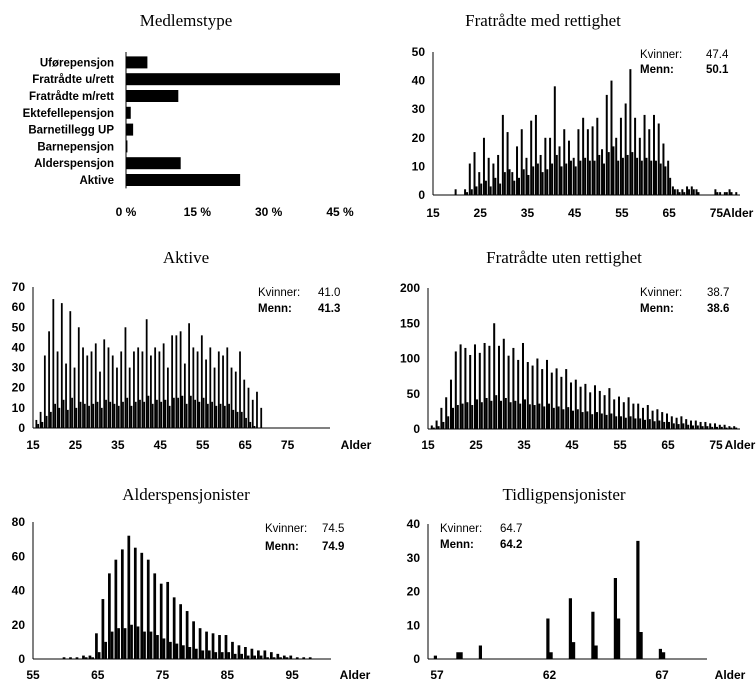 The image size is (756, 684). What do you see at coordinates (563, 494) in the screenshot?
I see `chart-title: Tidligpensjonister` at bounding box center [563, 494].